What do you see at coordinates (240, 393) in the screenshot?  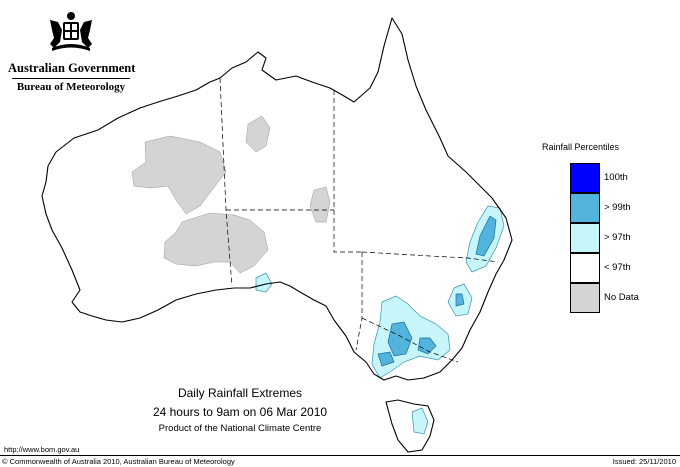 I see `map-title: Daily Rainfall Extremes` at bounding box center [240, 393].